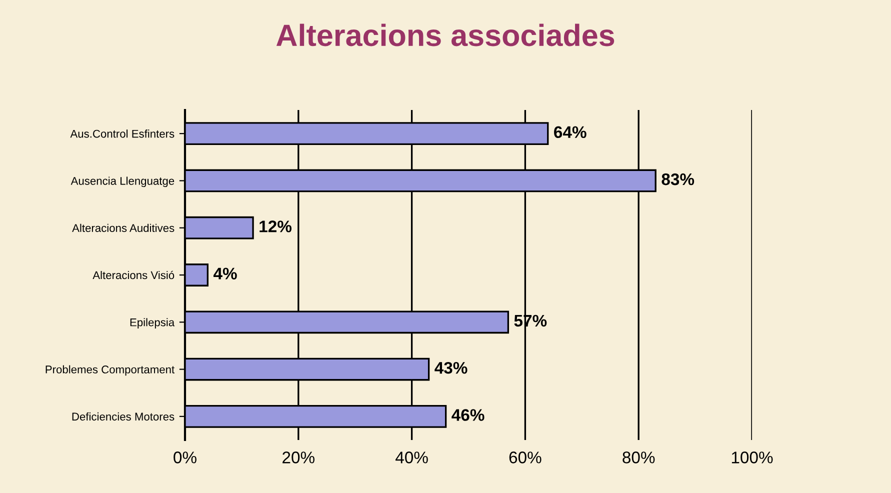  What do you see at coordinates (298, 458) in the screenshot?
I see `x-tick-label: 20%` at bounding box center [298, 458].